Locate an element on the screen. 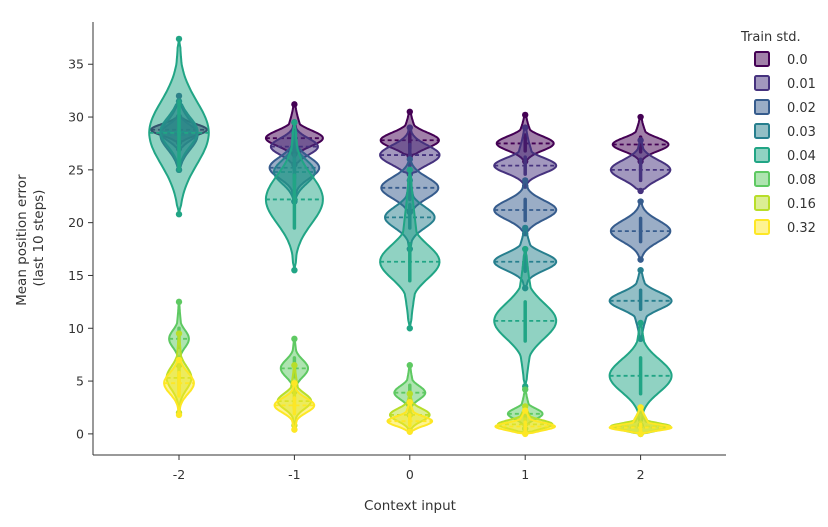  legend-item: 0.02 is located at coordinates (785, 107).